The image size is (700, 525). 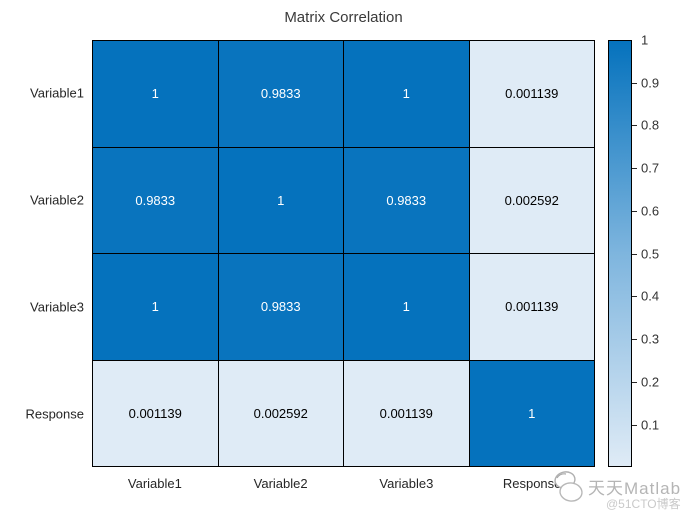 I want to click on colorbar-tick-label: 0.9, so click(x=650, y=83).